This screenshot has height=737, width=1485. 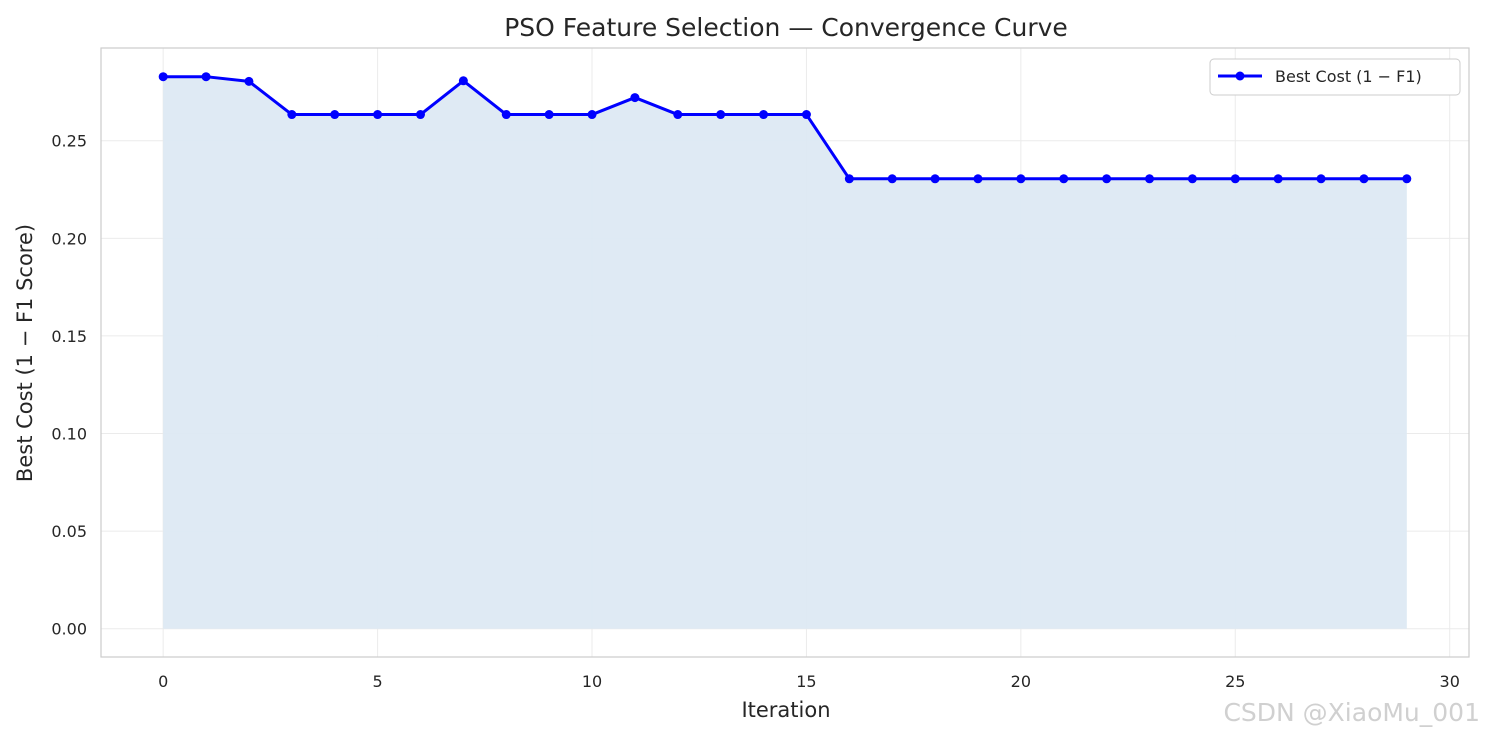 What do you see at coordinates (785, 710) in the screenshot?
I see `x-axis-label: Iteration` at bounding box center [785, 710].